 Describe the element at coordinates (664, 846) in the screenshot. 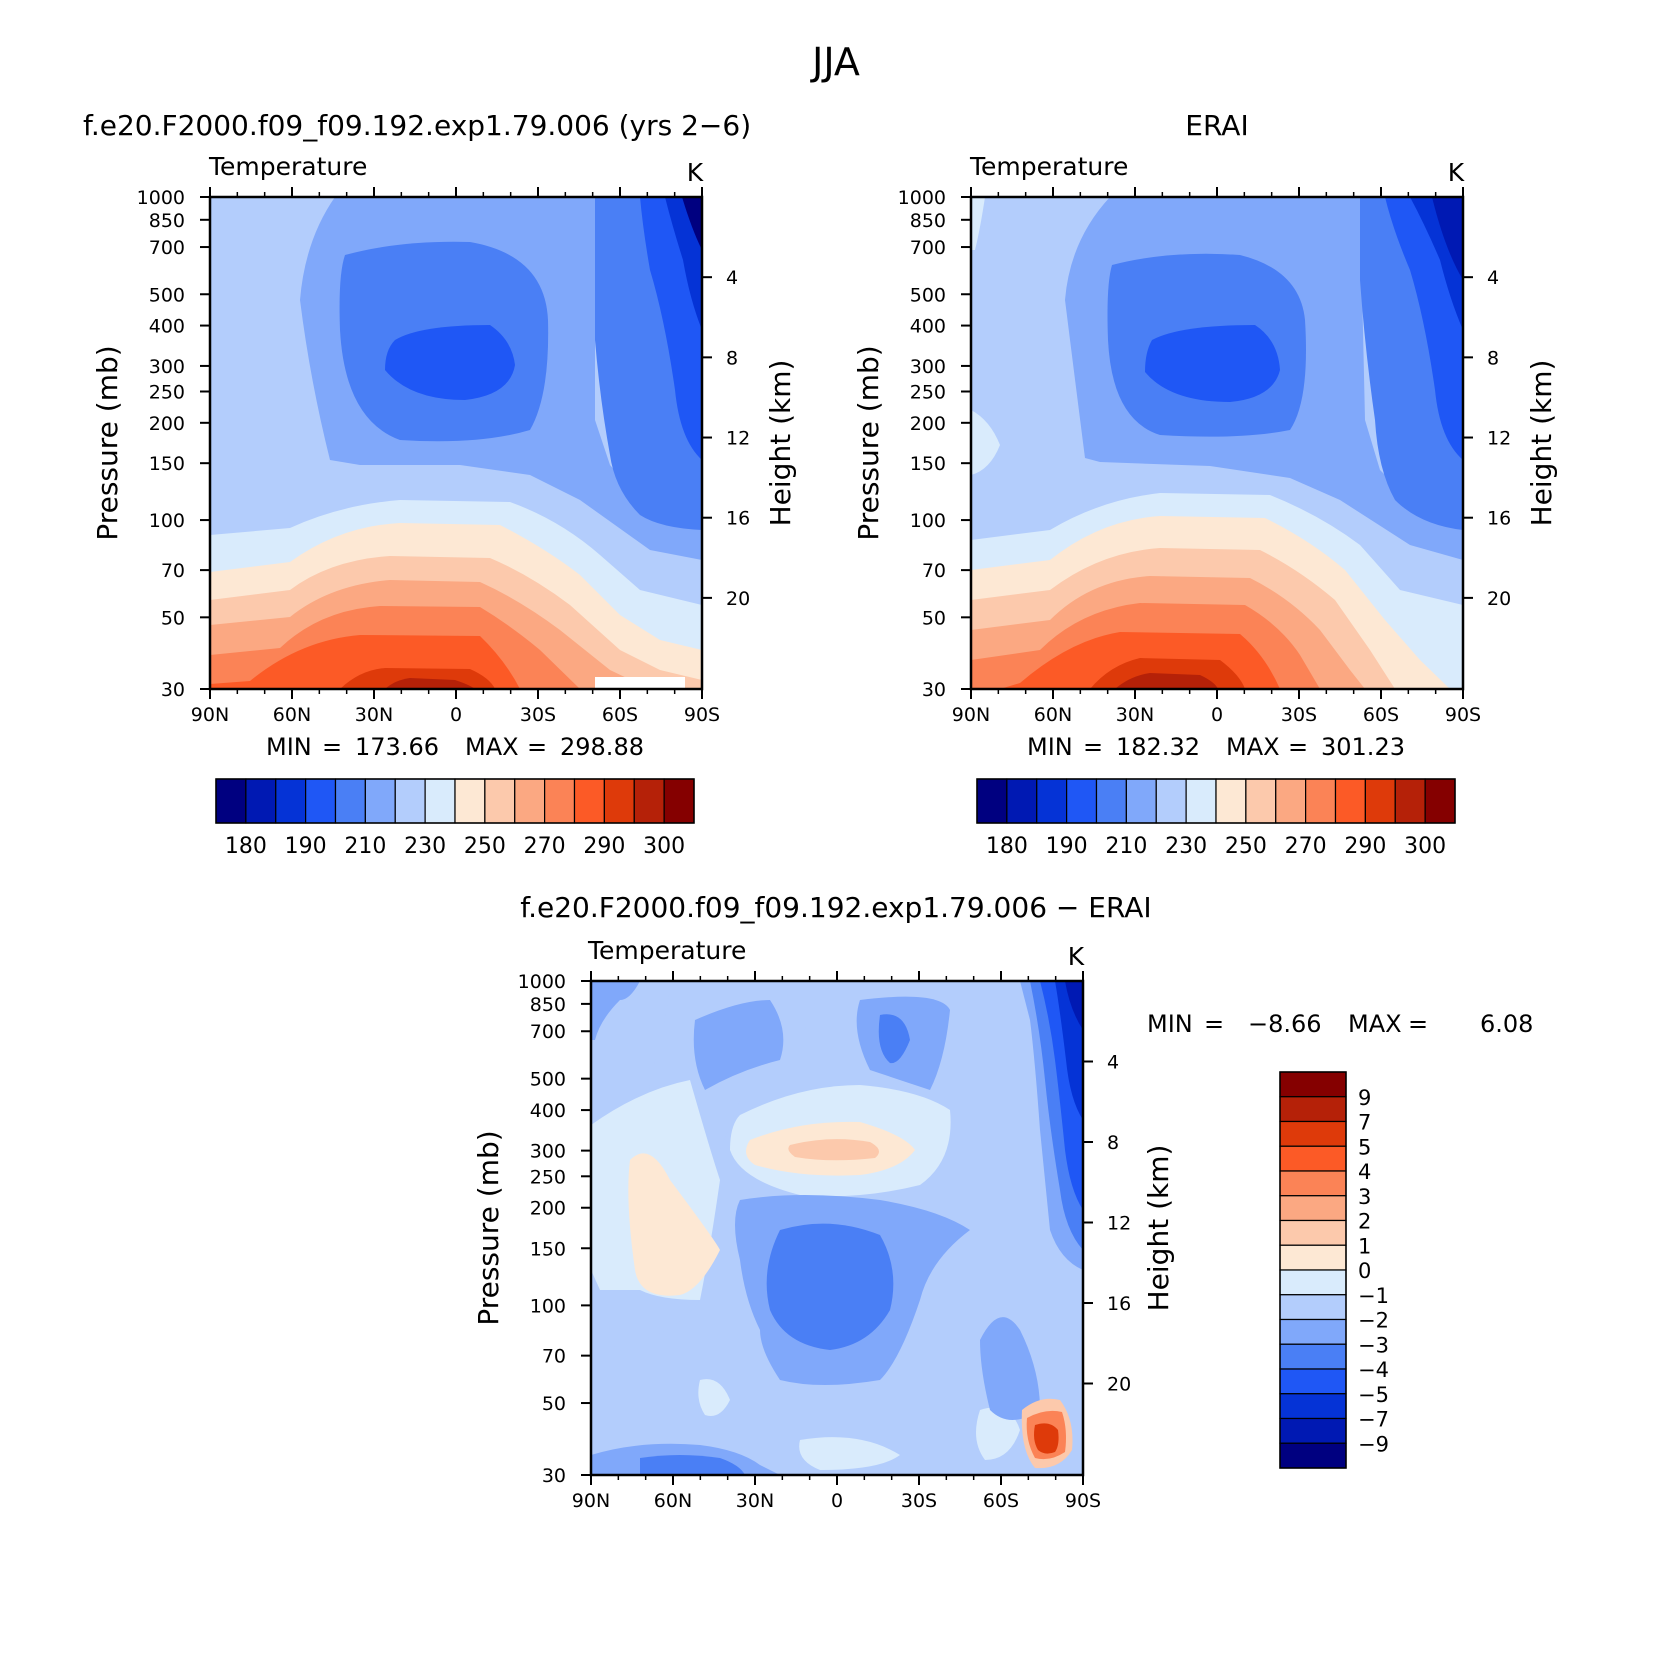

I see `colorbar-label: 300` at that location.